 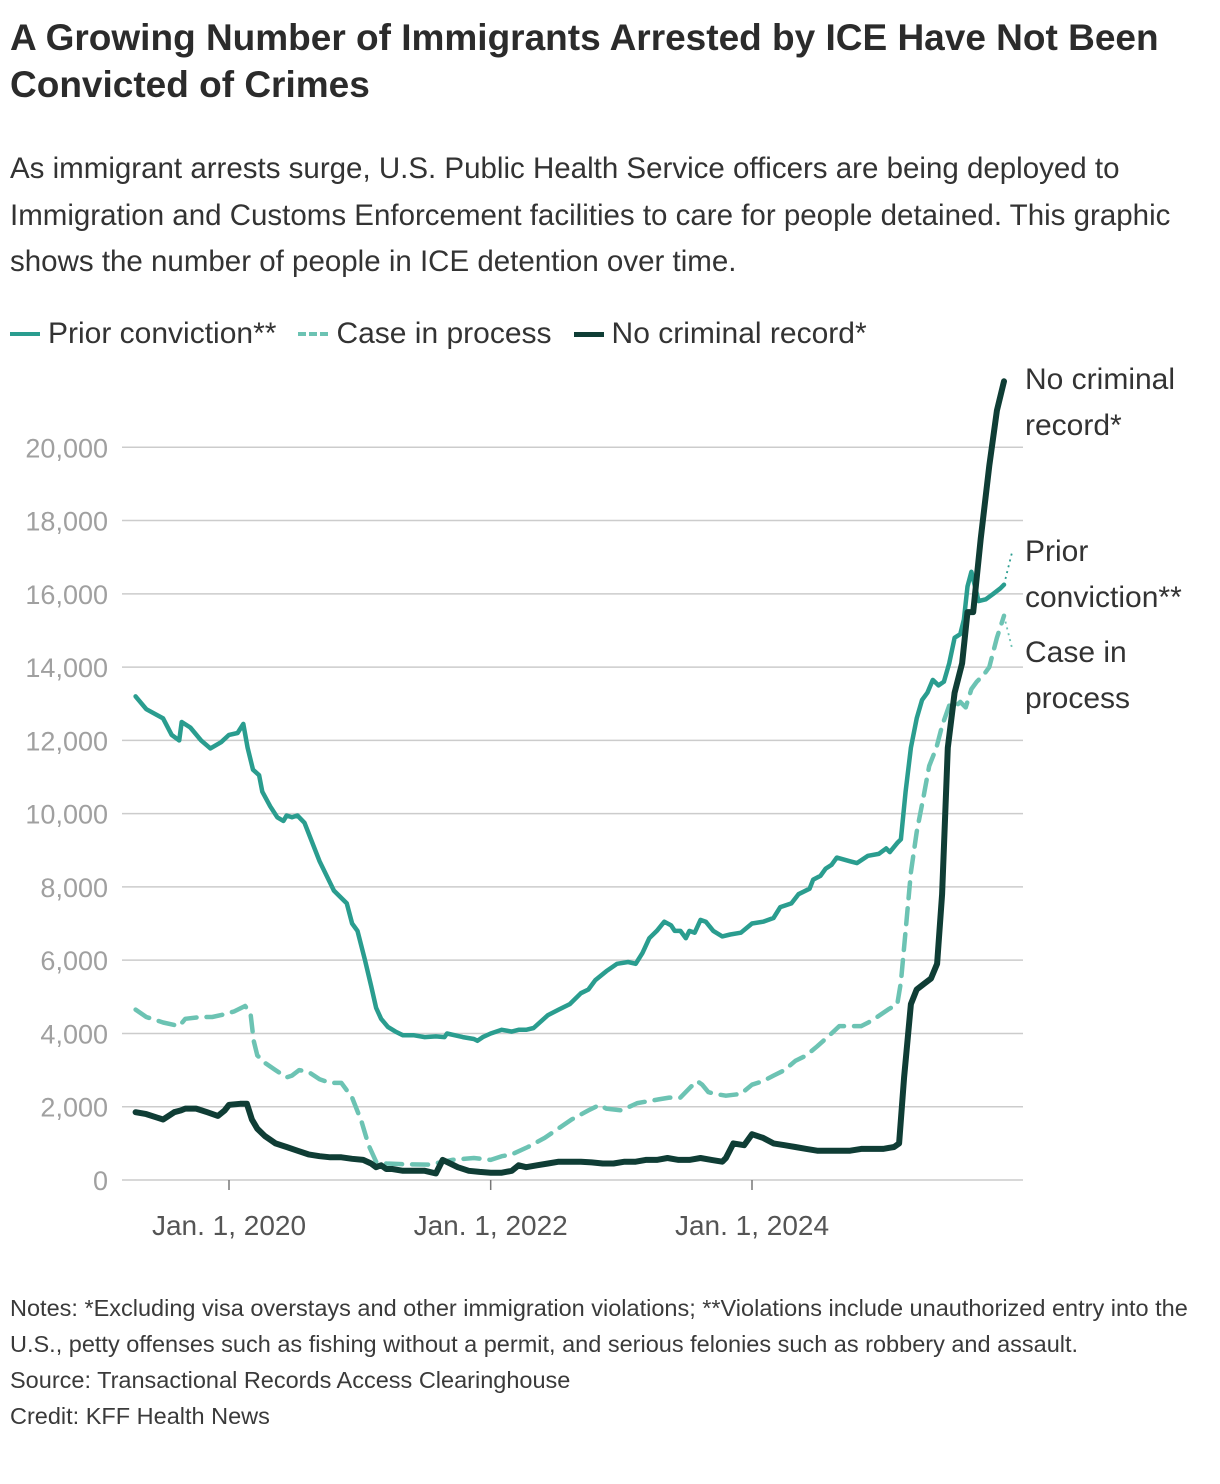 I want to click on legend-item-case-in-process: Case in process, so click(x=425, y=334).